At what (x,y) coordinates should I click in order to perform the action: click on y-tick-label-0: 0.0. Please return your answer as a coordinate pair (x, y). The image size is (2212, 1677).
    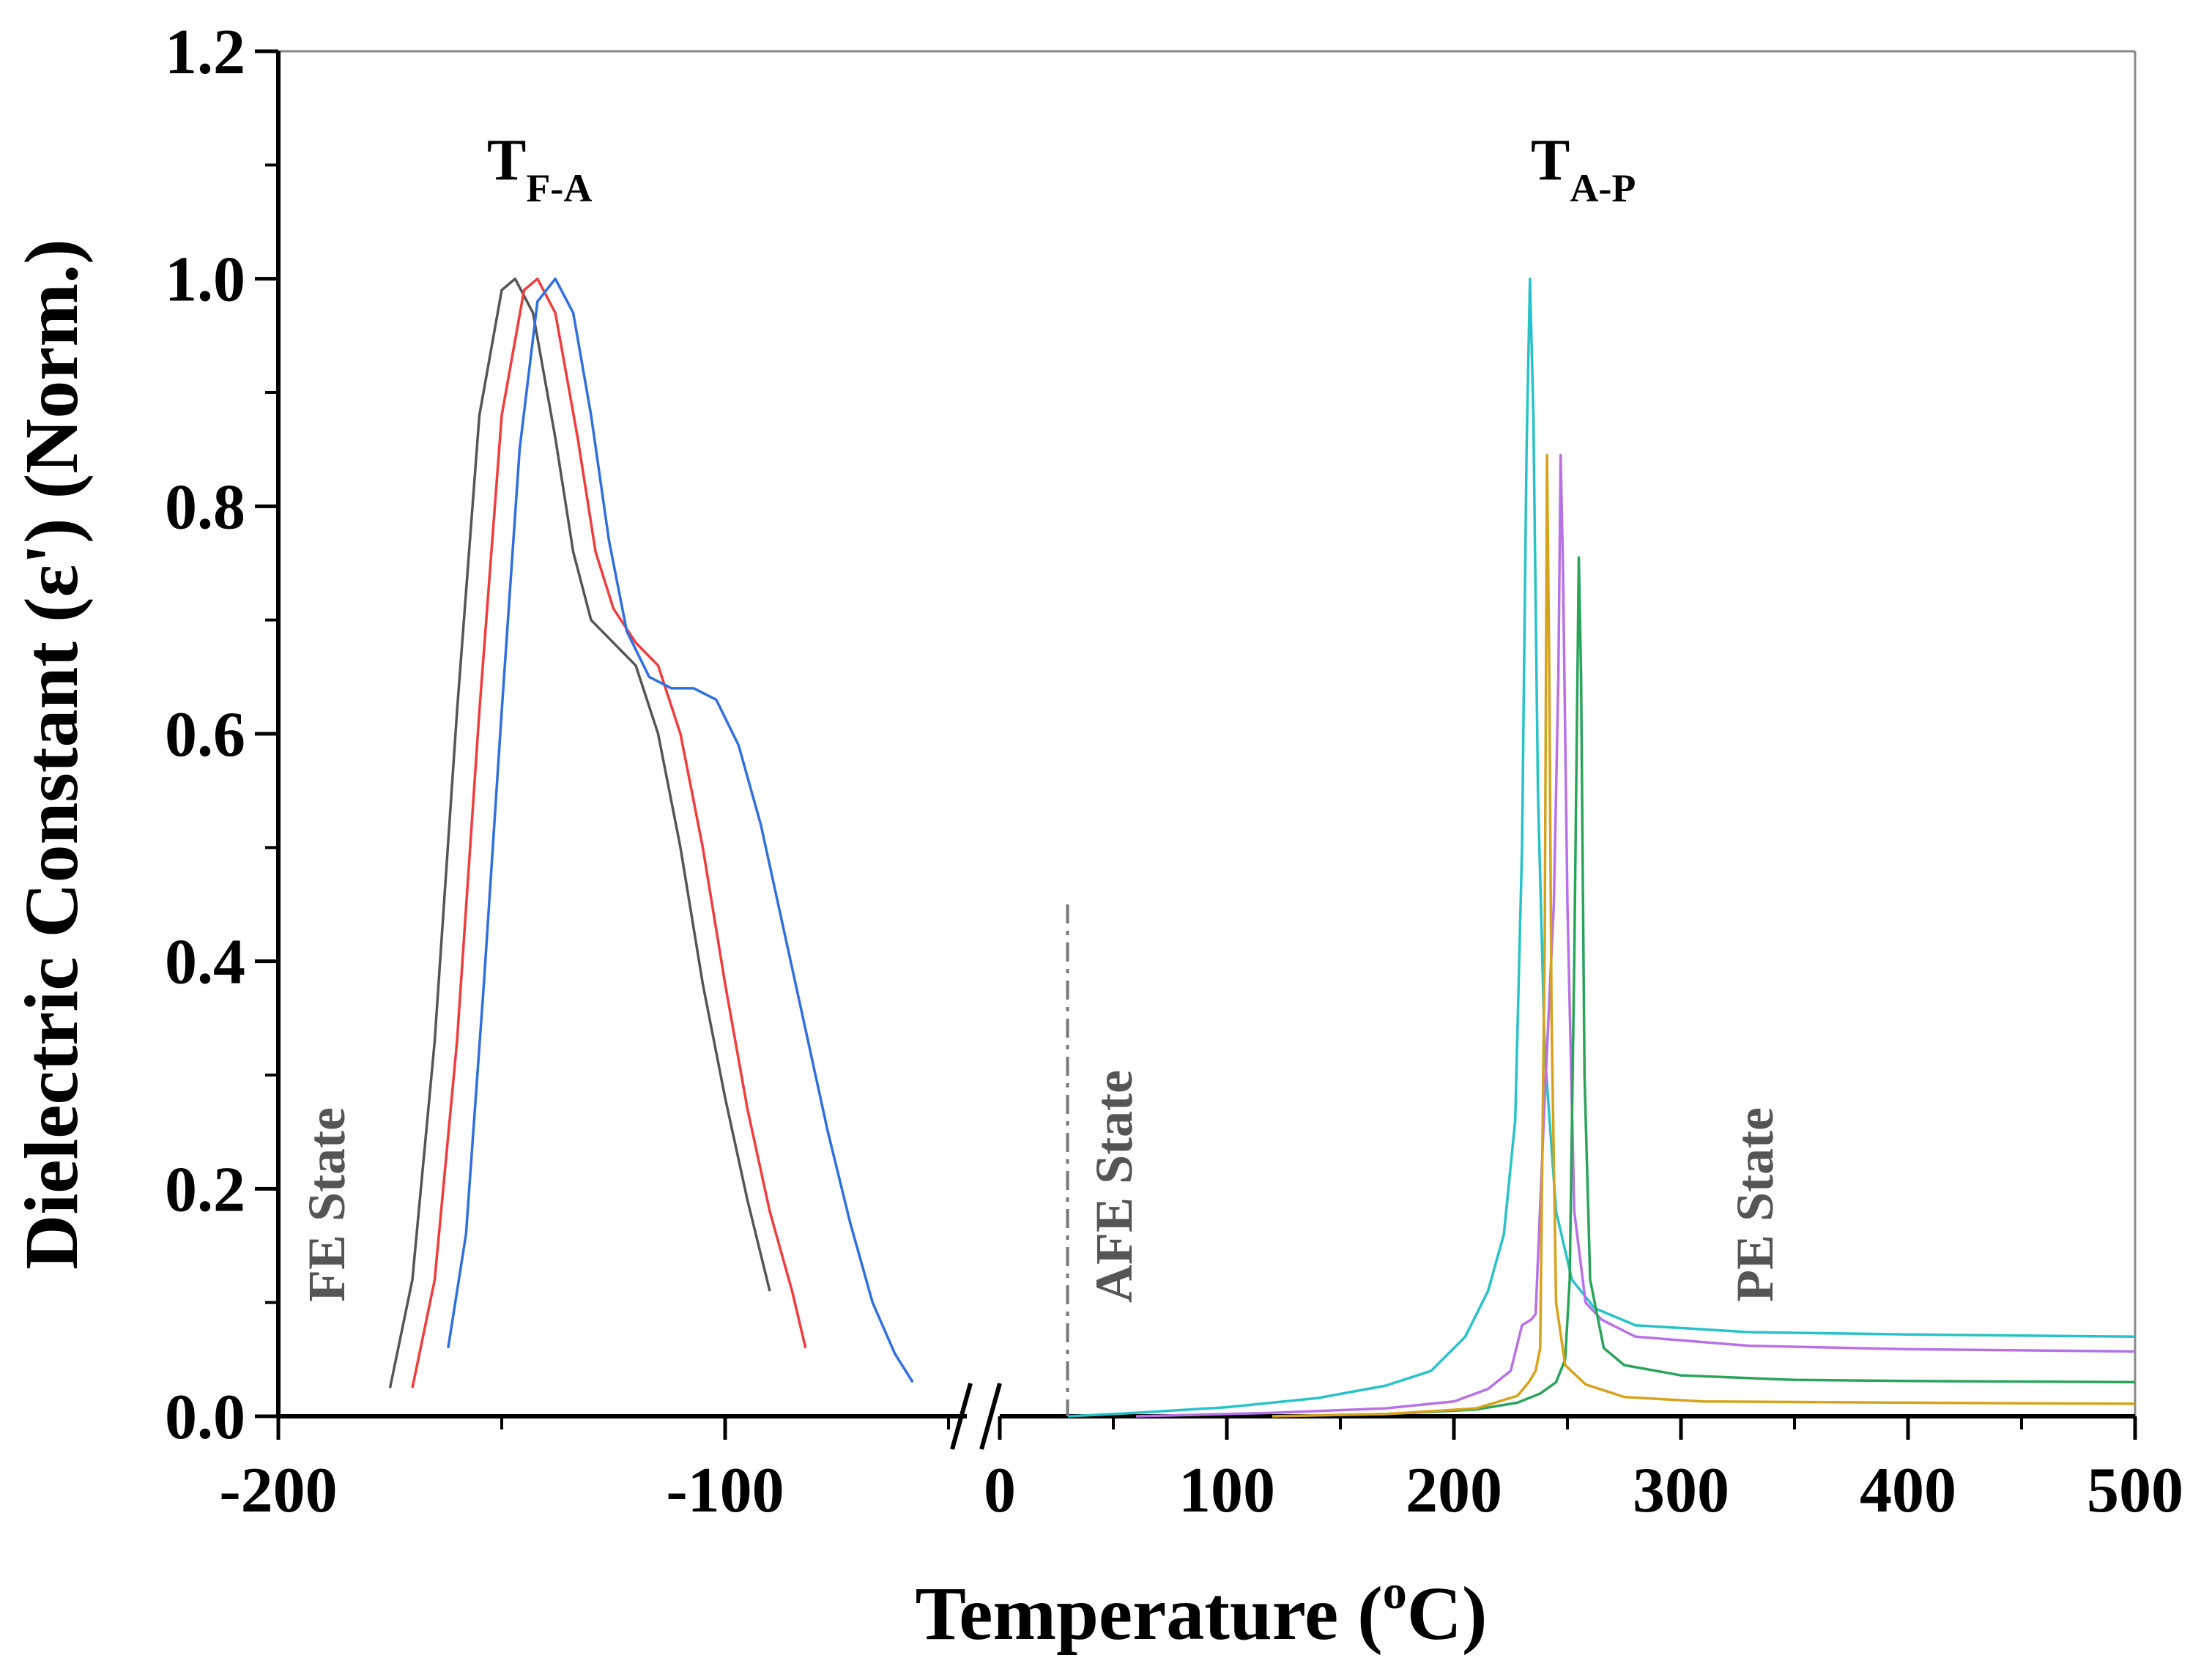
    Looking at the image, I should click on (205, 1417).